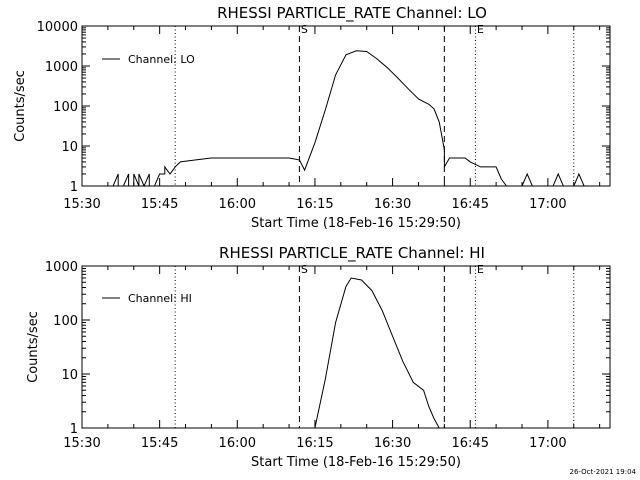 This screenshot has width=640, height=480. I want to click on date-stamp: 26-Oct-2021 19:04, so click(603, 472).